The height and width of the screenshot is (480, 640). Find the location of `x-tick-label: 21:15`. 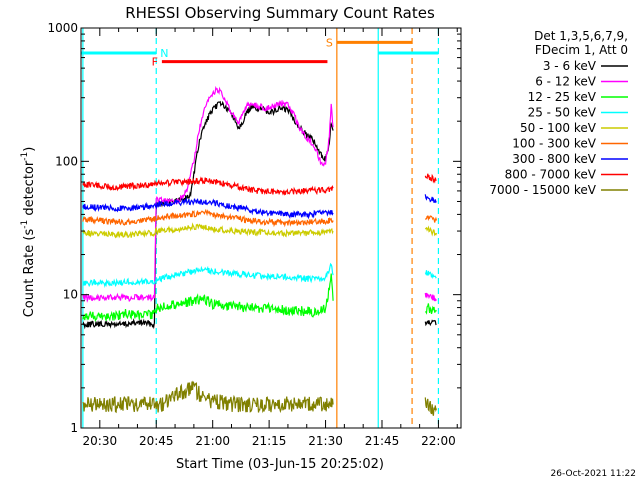

x-tick-label: 21:15 is located at coordinates (269, 441).